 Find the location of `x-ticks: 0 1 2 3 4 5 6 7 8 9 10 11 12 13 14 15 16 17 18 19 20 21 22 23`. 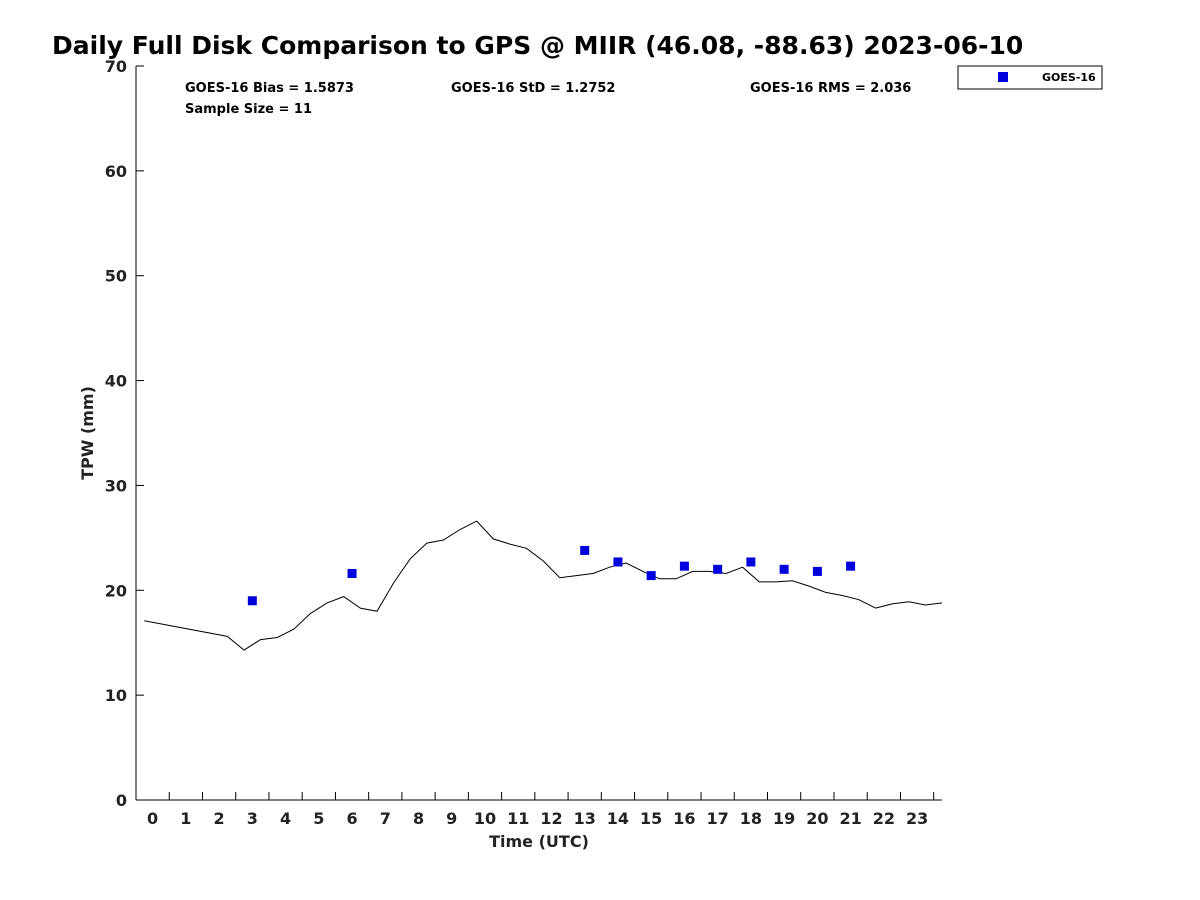

x-ticks: 0 1 2 3 4 5 6 7 8 9 10 11 12 13 14 15 16 17 18 19 20 21 22 23 is located at coordinates (541, 810).